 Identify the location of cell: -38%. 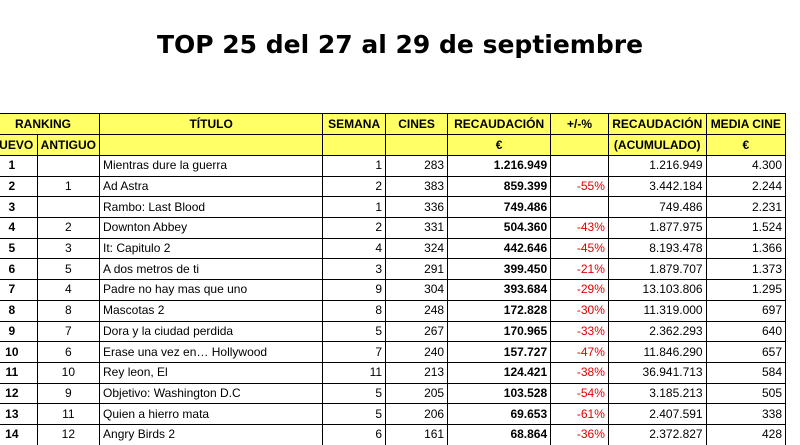
(579, 372).